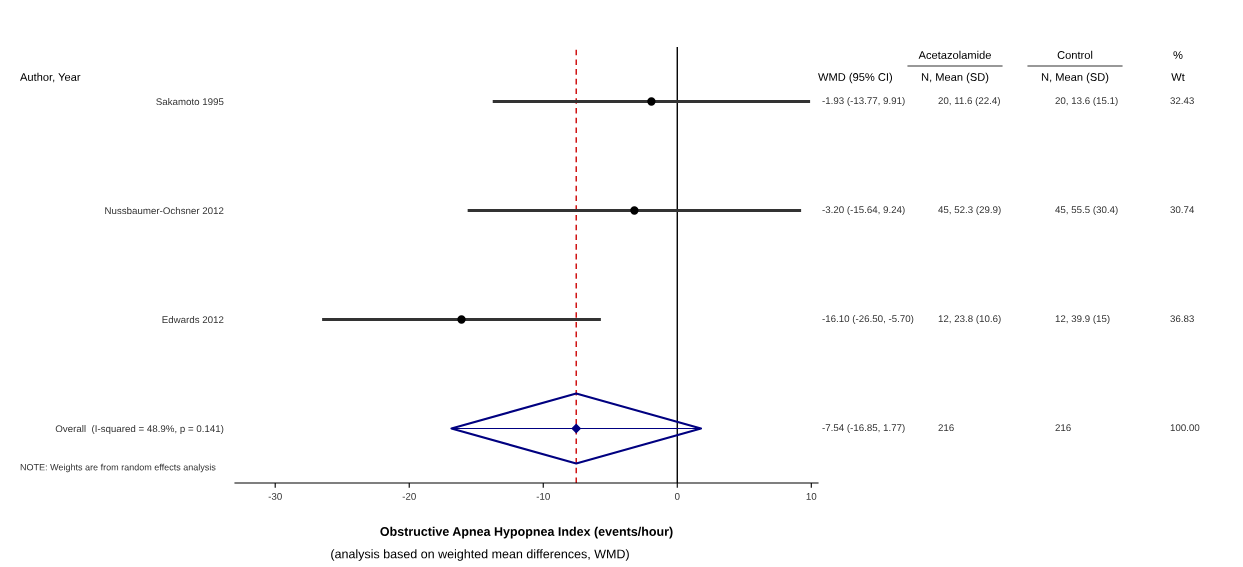 The width and height of the screenshot is (1243, 567). I want to click on x-tick-label: -20, so click(409, 496).